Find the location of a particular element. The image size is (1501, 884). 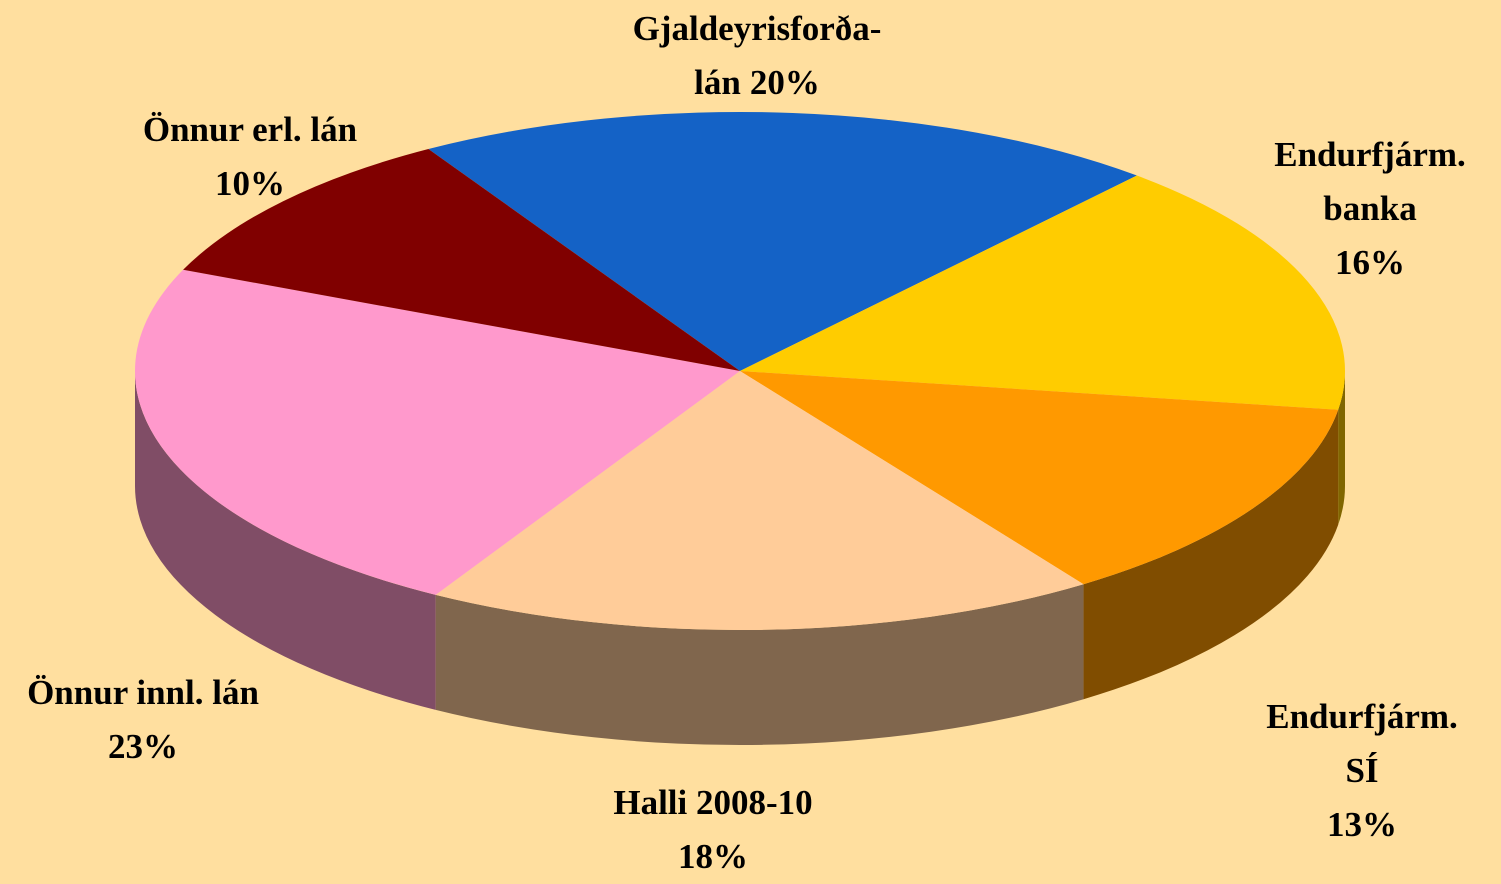

value-label: 20% is located at coordinates (784, 82).